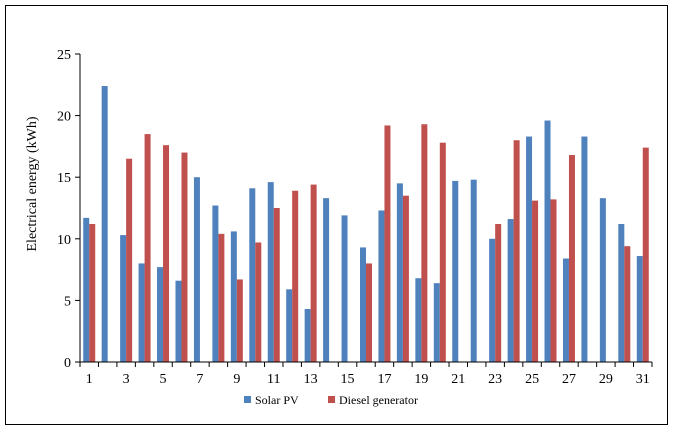 The width and height of the screenshot is (675, 432). Describe the element at coordinates (311, 379) in the screenshot. I see `x-tick-label: 13` at that location.